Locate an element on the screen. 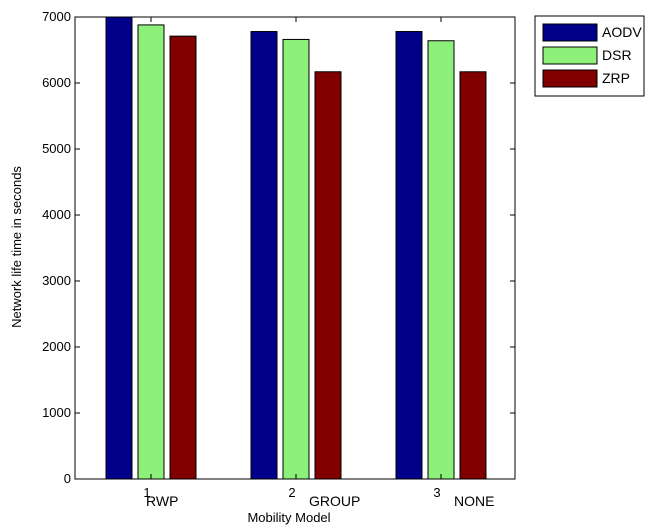 The width and height of the screenshot is (653, 529). legend-label-zrp: ZRP is located at coordinates (616, 78).